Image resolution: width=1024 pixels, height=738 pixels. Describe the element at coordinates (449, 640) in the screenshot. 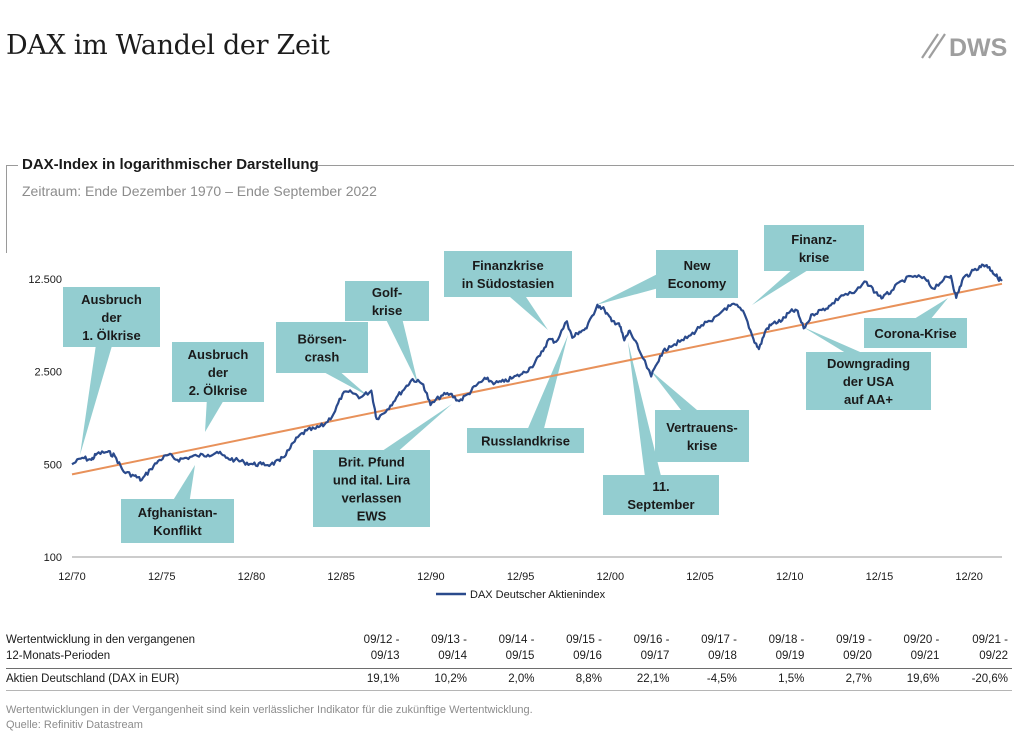

I see `period-header-line: 09/13 -` at that location.